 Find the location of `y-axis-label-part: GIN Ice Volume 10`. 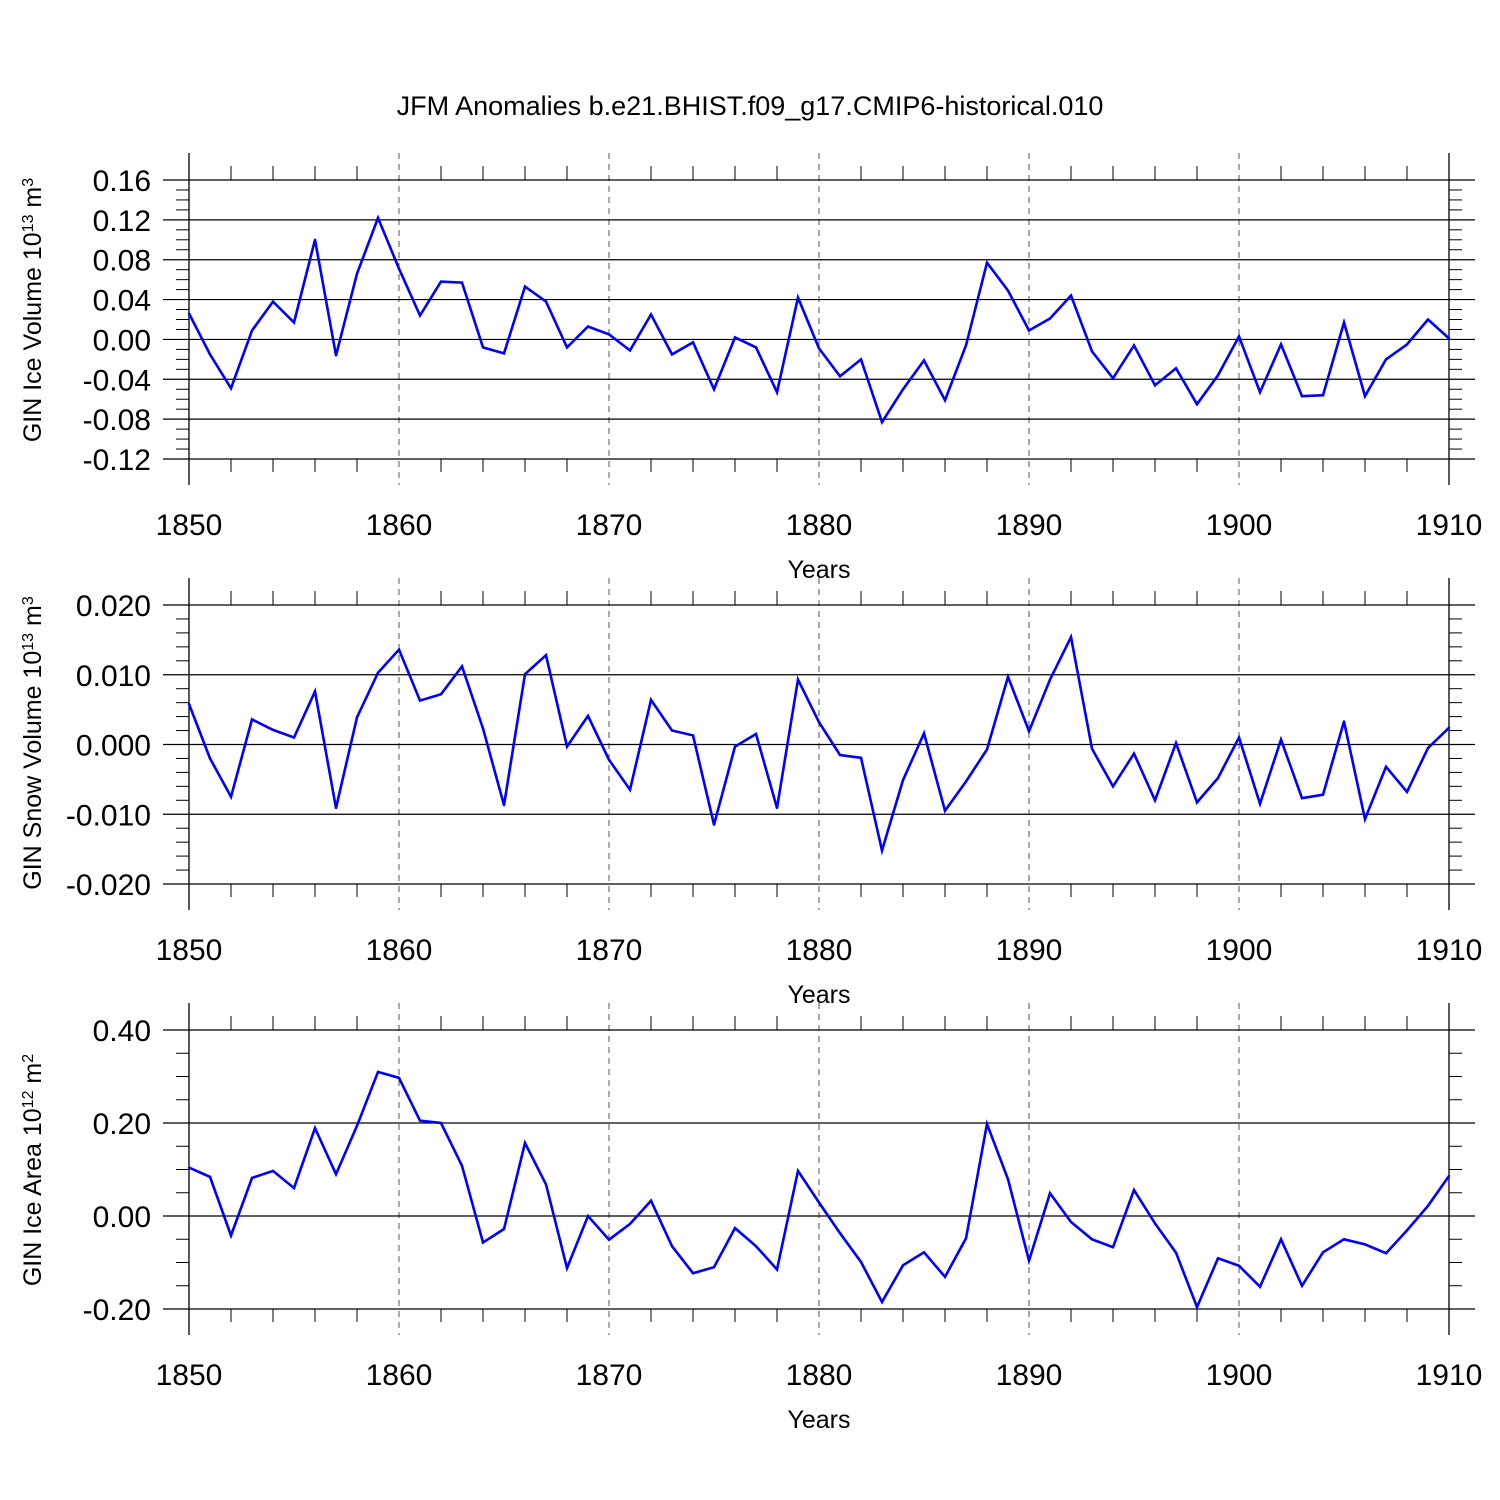

y-axis-label-part: GIN Ice Volume 10 is located at coordinates (33, 337).